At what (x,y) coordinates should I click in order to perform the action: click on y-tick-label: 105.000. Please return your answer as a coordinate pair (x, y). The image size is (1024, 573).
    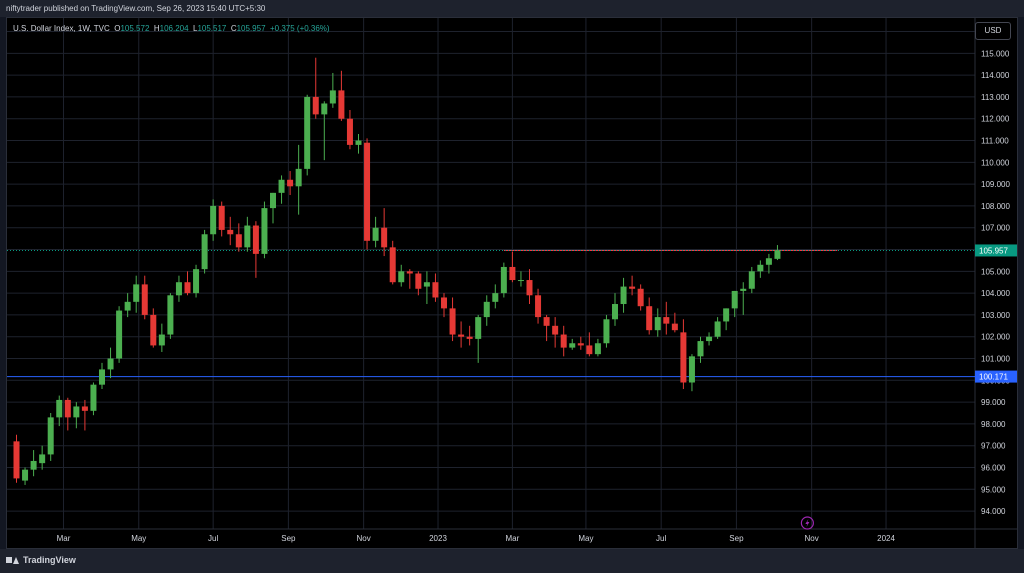
    Looking at the image, I should click on (995, 271).